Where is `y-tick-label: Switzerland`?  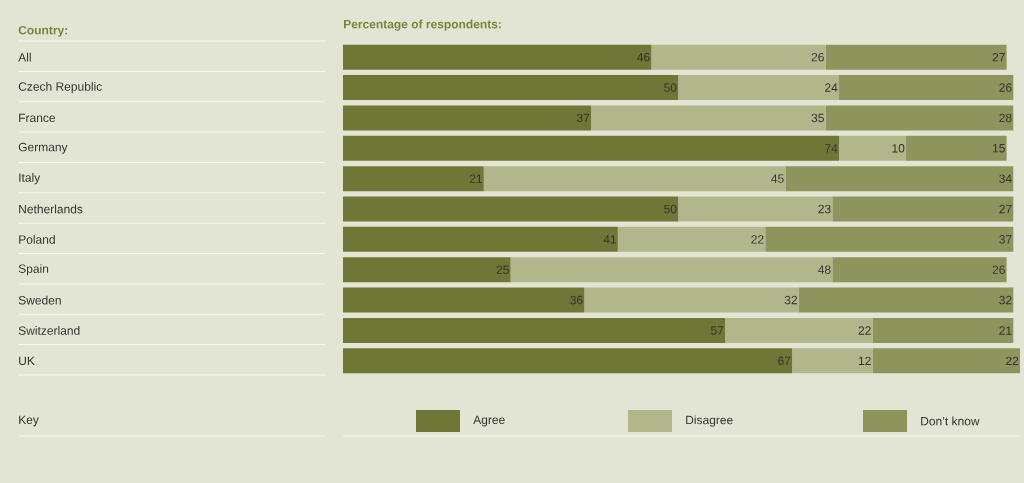
y-tick-label: Switzerland is located at coordinates (49, 330).